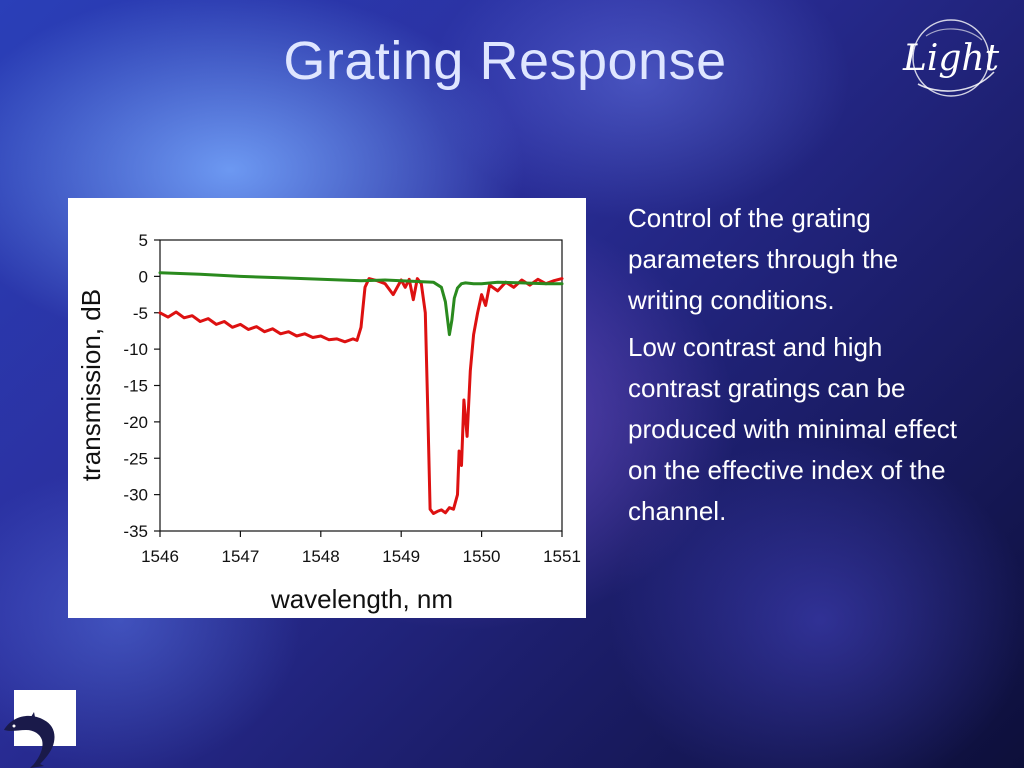  Describe the element at coordinates (143, 276) in the screenshot. I see `y-tick-label-1: 0` at that location.